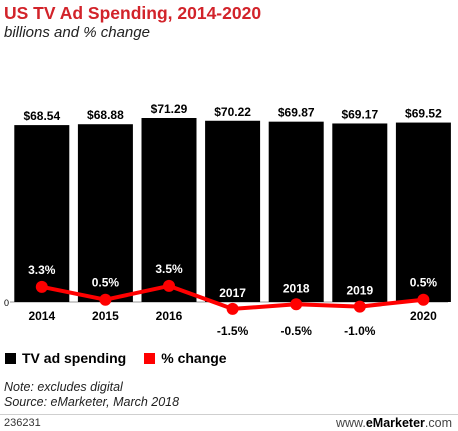 This screenshot has width=458, height=431. Describe the element at coordinates (22, 423) in the screenshot. I see `chart-id: 236231` at that location.